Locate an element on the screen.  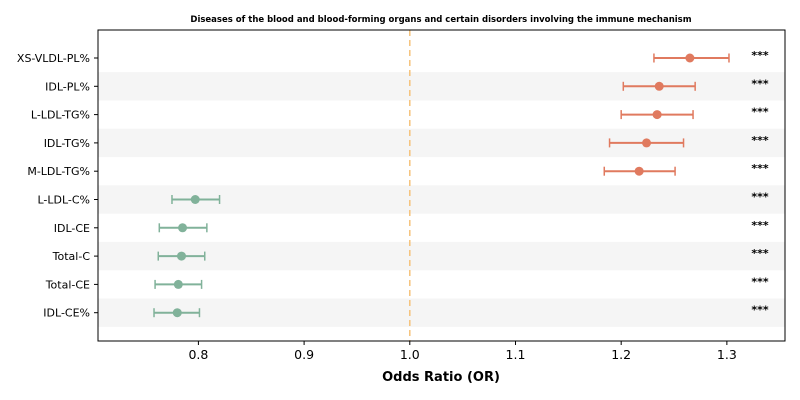
x-tick-label: 1.3 is located at coordinates (727, 354).